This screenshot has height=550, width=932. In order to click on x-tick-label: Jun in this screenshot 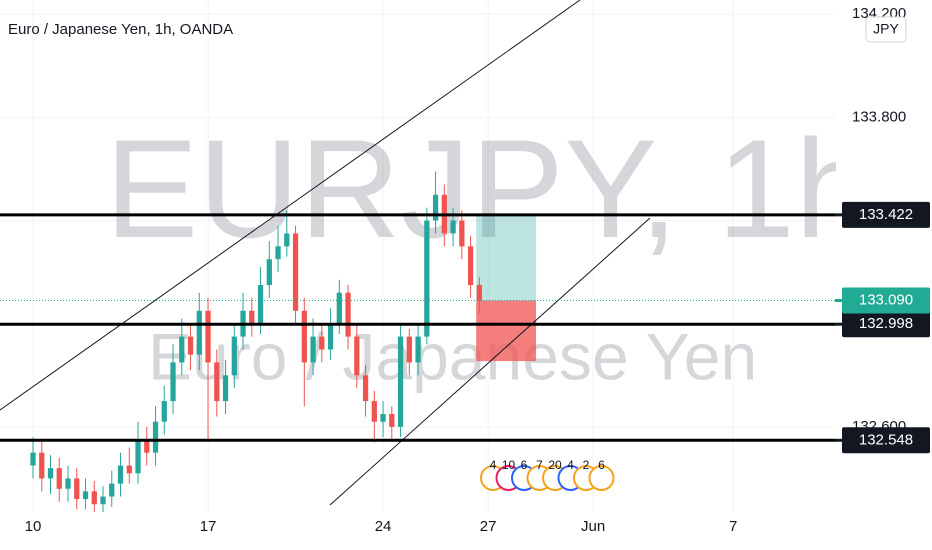, I will do `click(593, 526)`.